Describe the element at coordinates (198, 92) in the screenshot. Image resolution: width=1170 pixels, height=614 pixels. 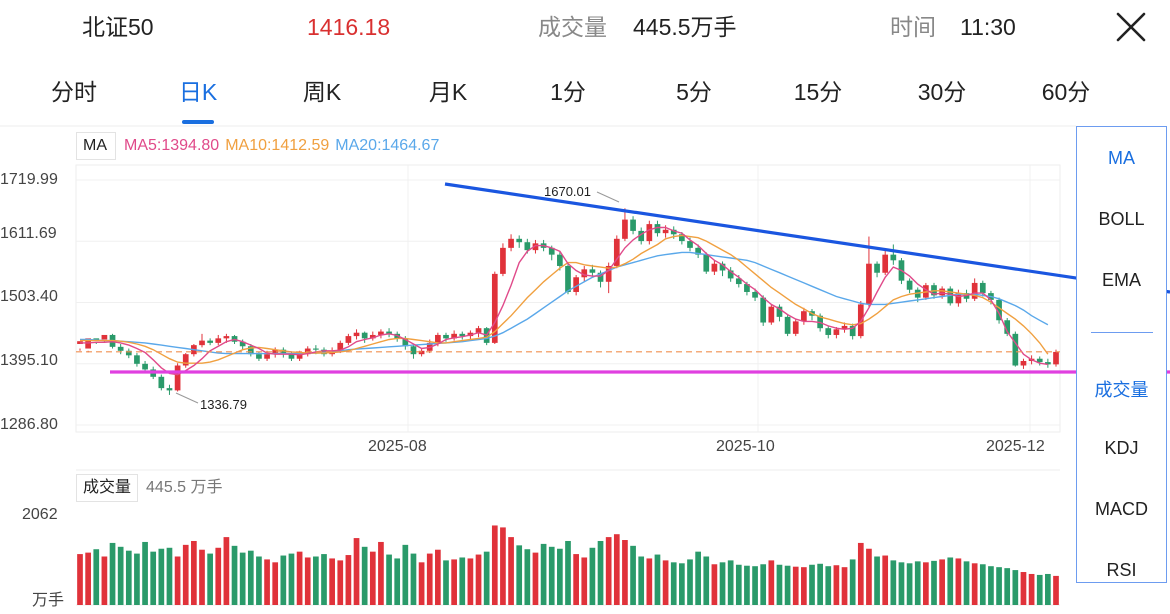
I see `tab-daily-k: 日K` at that location.